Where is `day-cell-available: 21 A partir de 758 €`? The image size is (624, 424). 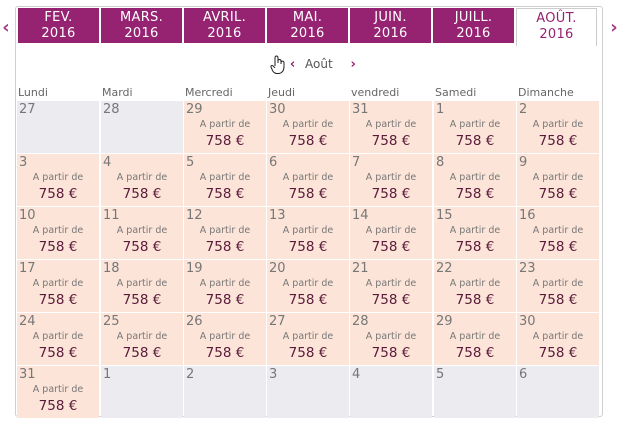 day-cell-available: 21 A partir de 758 € is located at coordinates (391, 286).